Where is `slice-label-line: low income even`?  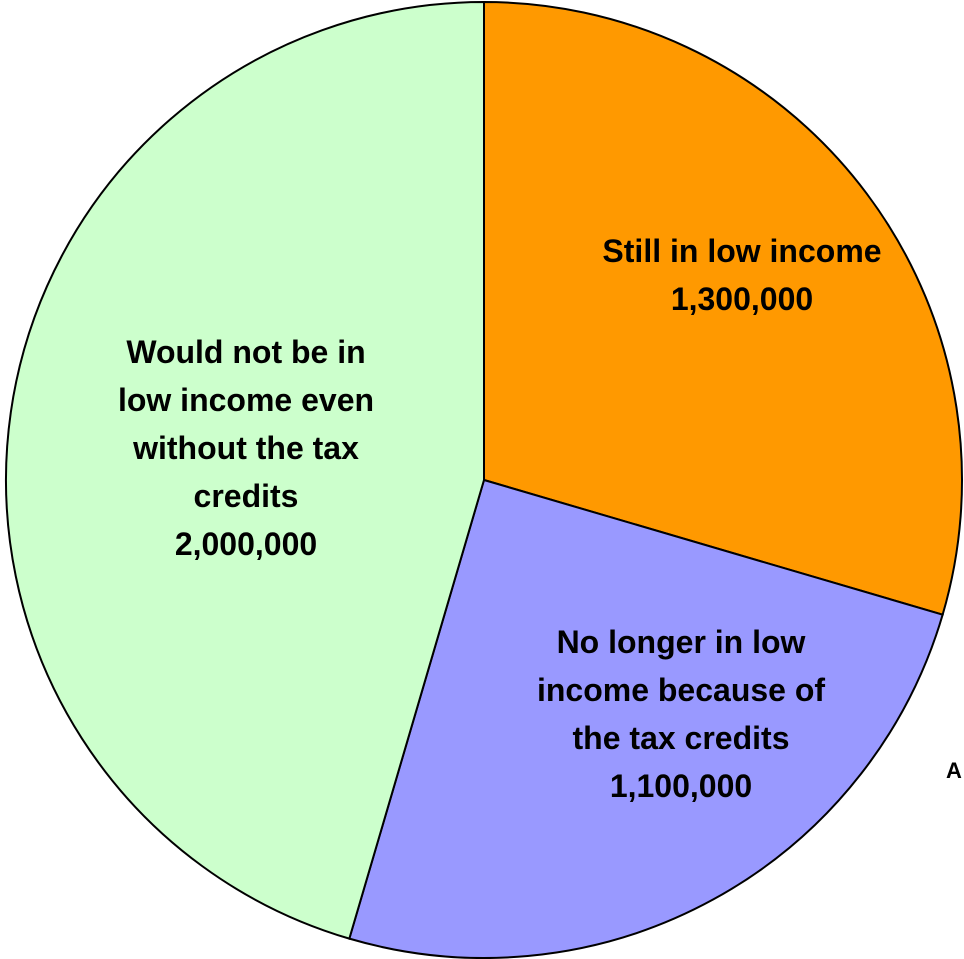
slice-label-line: low income even is located at coordinates (246, 400).